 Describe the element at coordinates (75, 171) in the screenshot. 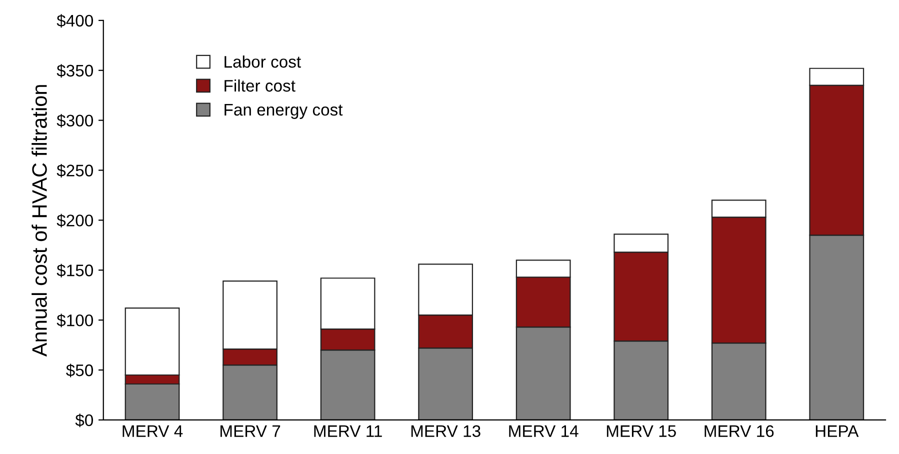

I see `y-tick-label: $250` at that location.